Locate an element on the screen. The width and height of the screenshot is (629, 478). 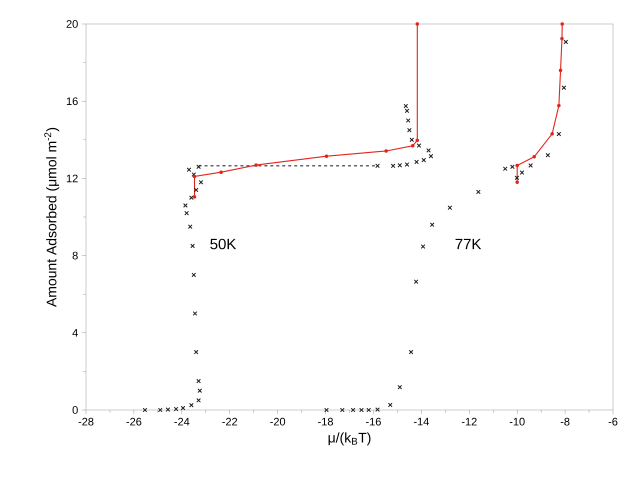
annotation: 50K is located at coordinates (223, 244).